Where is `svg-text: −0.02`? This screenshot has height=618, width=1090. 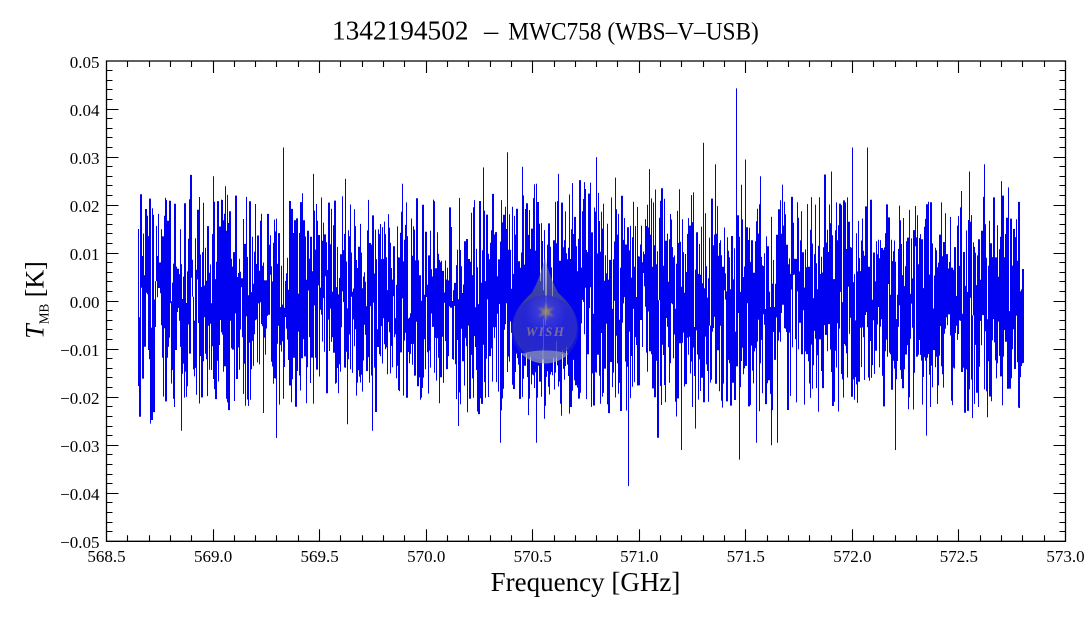
svg-text: −0.02 is located at coordinates (79, 398).